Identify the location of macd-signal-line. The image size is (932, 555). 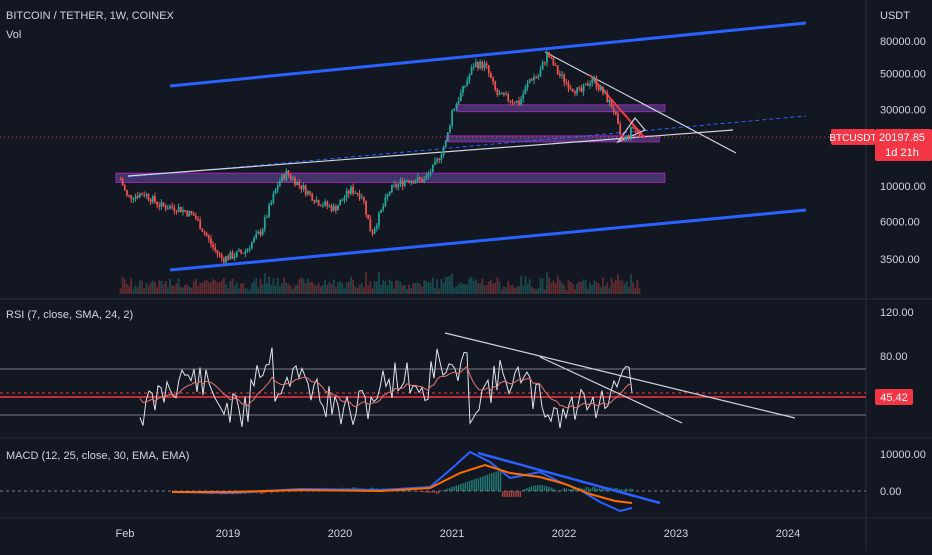
(402, 483).